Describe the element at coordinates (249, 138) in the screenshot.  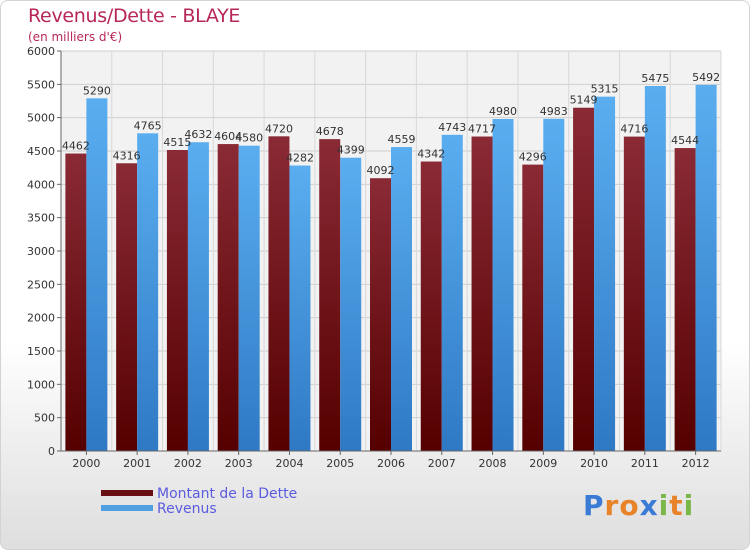
I see `value-label-revenue-2003: 4580` at that location.